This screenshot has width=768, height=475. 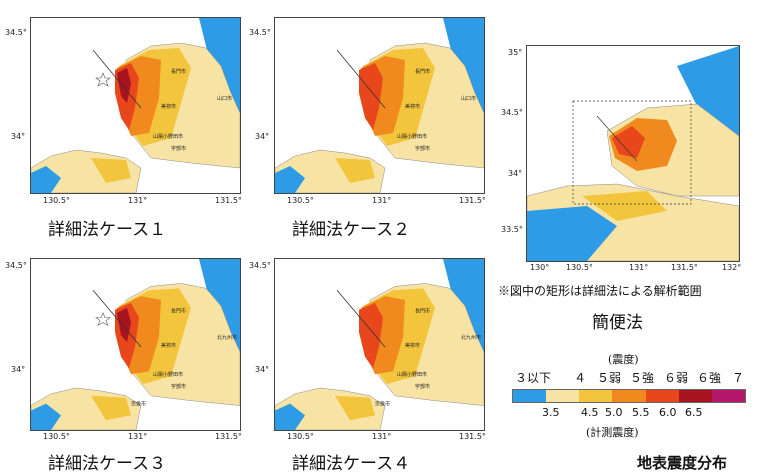 I want to click on legend-top-label: (震度), so click(x=623, y=359).